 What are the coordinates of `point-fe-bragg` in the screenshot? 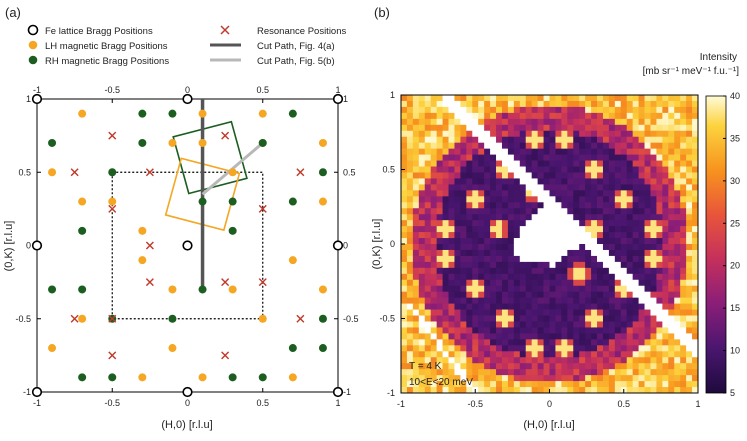 It's located at (37, 392).